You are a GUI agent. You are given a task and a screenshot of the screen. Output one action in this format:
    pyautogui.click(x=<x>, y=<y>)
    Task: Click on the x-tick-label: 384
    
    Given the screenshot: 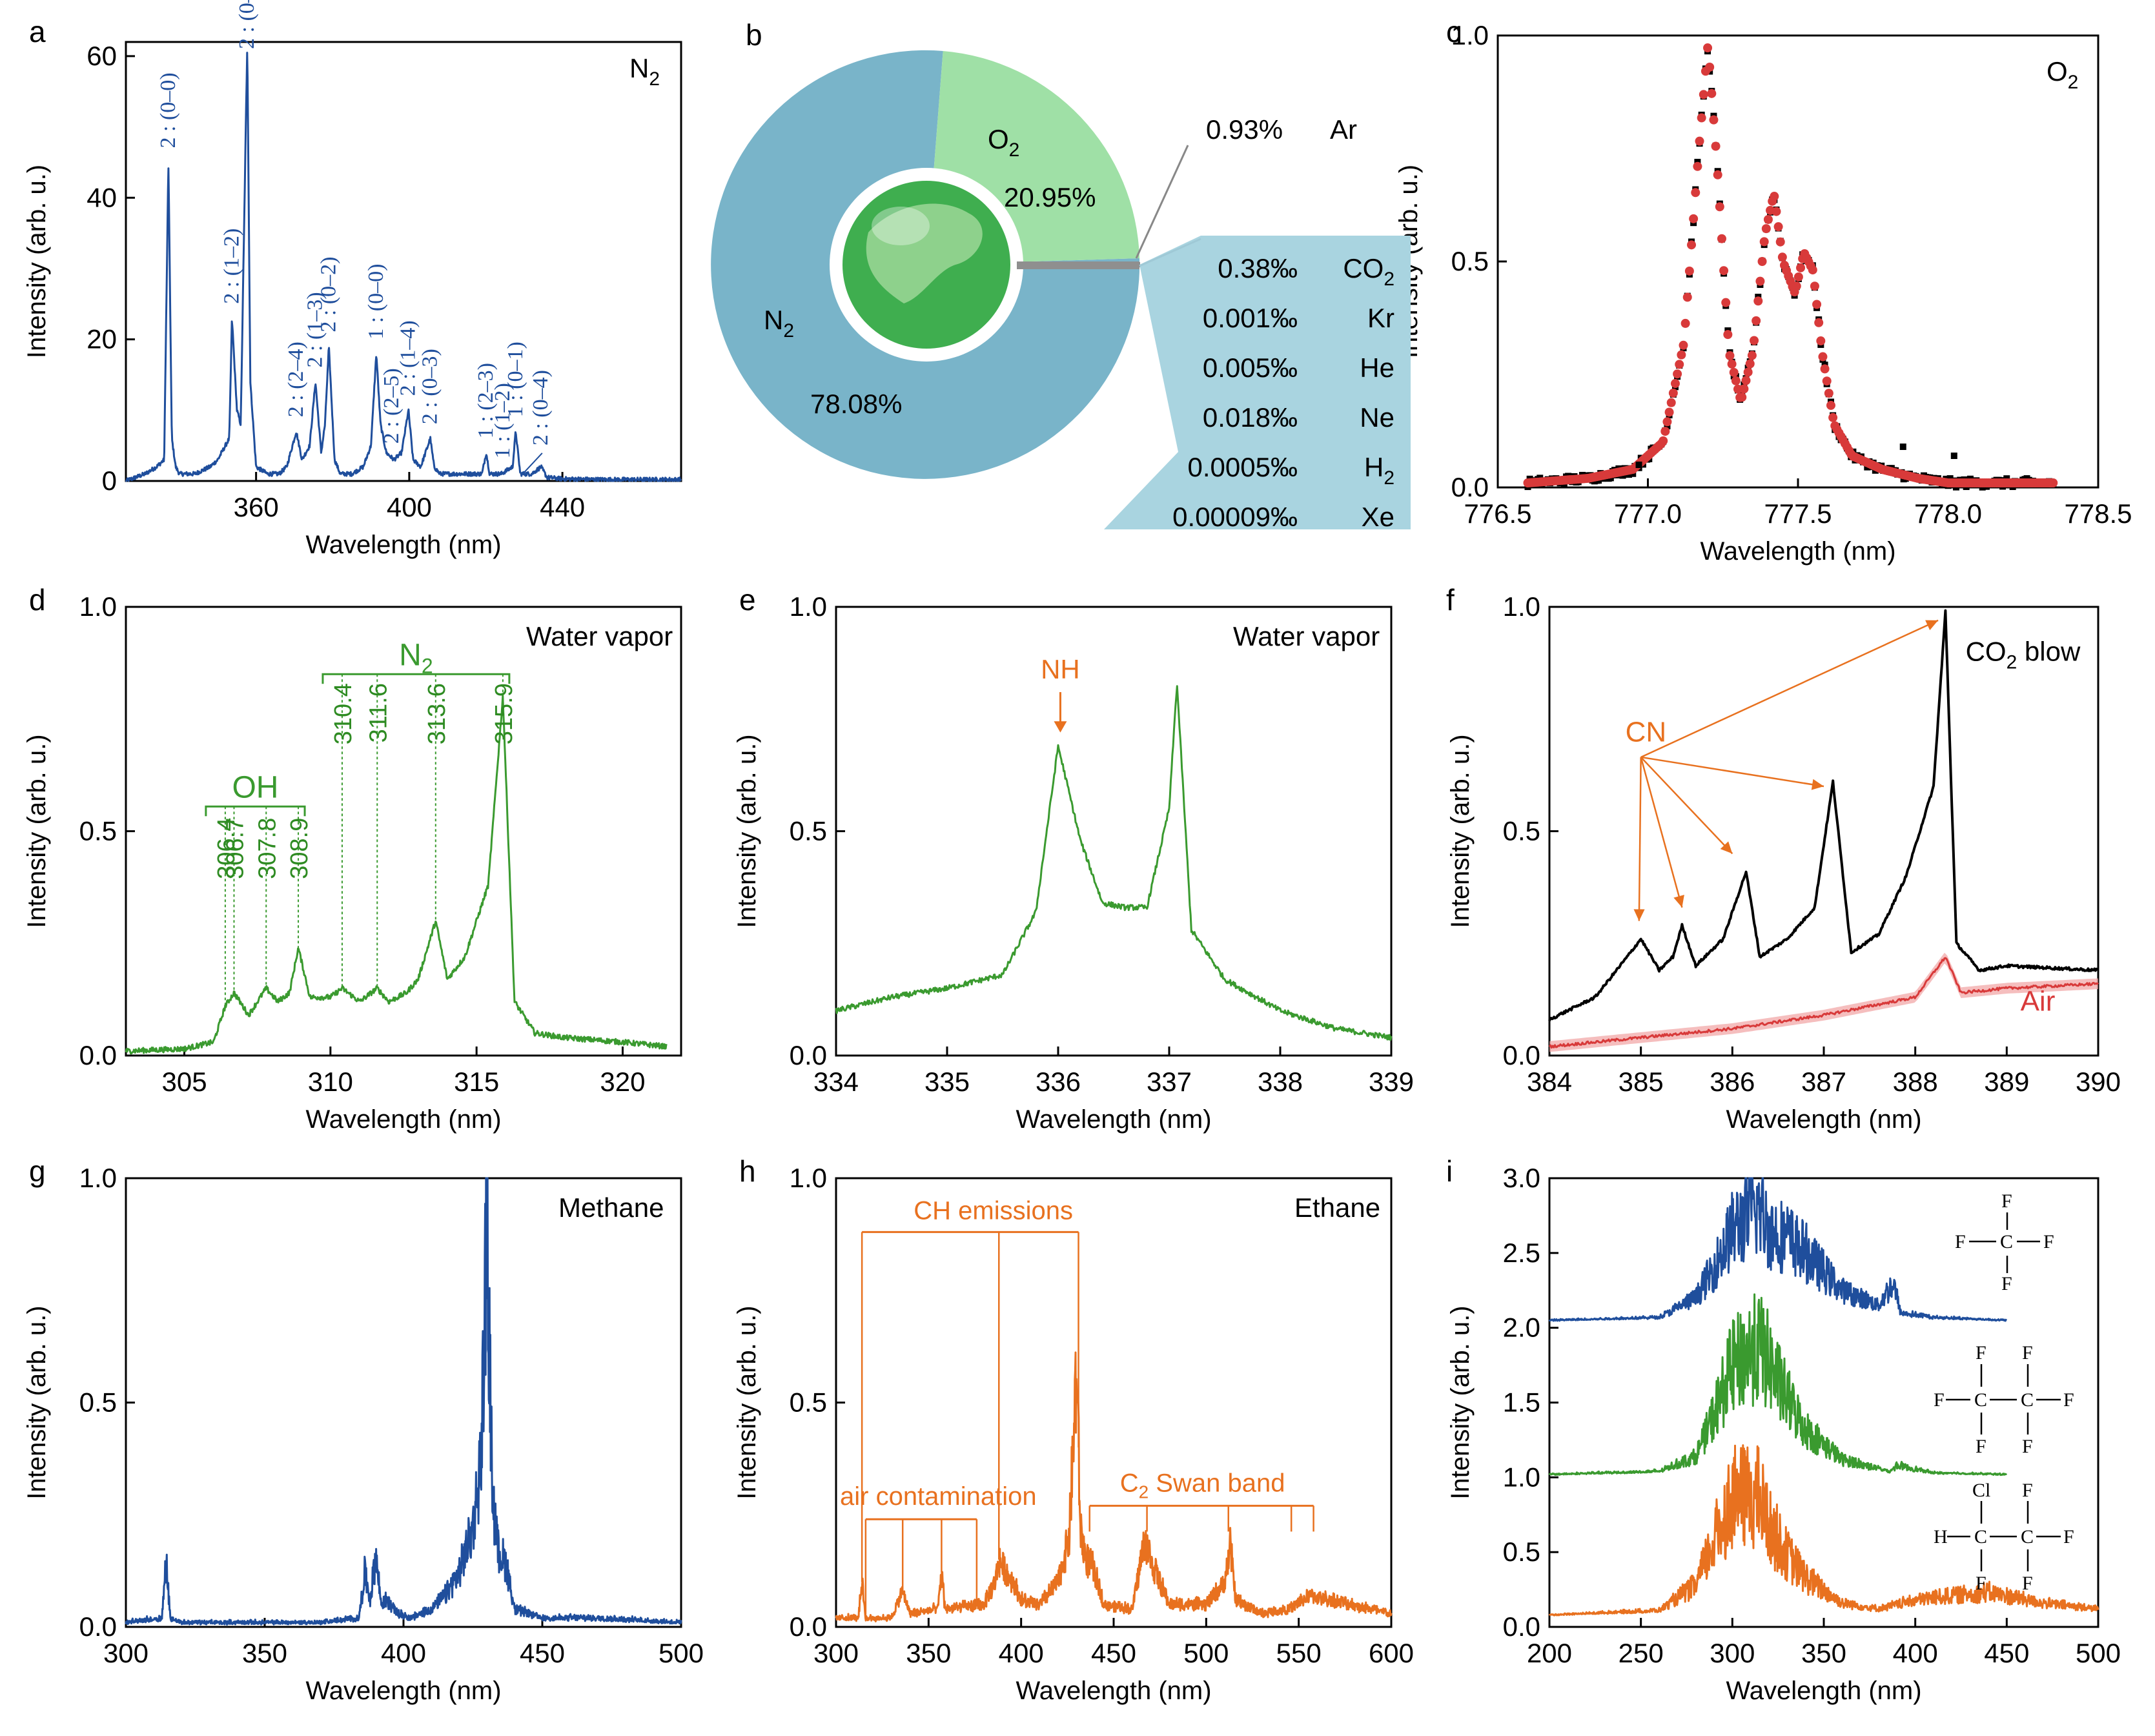 What is the action you would take?
    pyautogui.click(x=1549, y=1082)
    